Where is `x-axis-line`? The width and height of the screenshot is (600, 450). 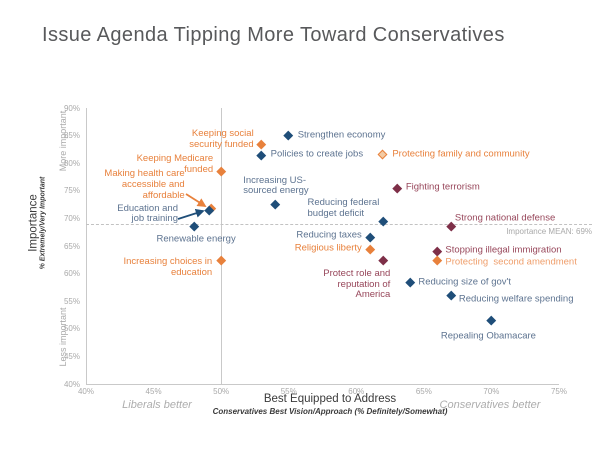
x-axis-line is located at coordinates (322, 384).